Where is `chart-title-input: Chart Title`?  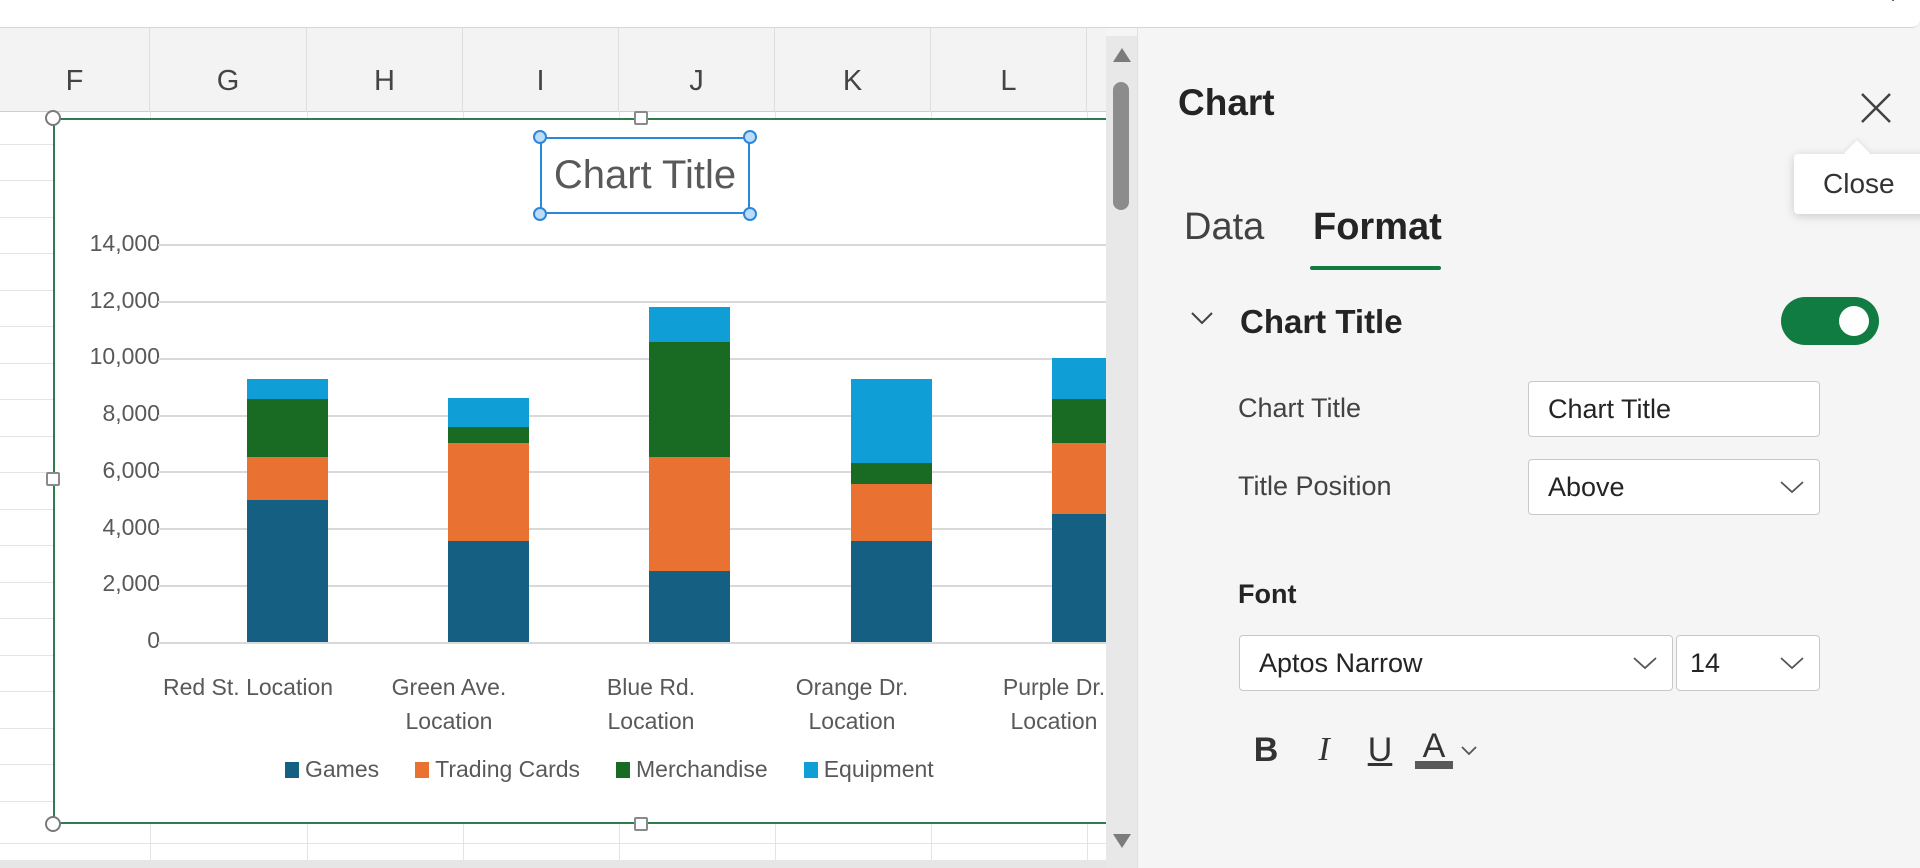 chart-title-input: Chart Title is located at coordinates (1674, 409).